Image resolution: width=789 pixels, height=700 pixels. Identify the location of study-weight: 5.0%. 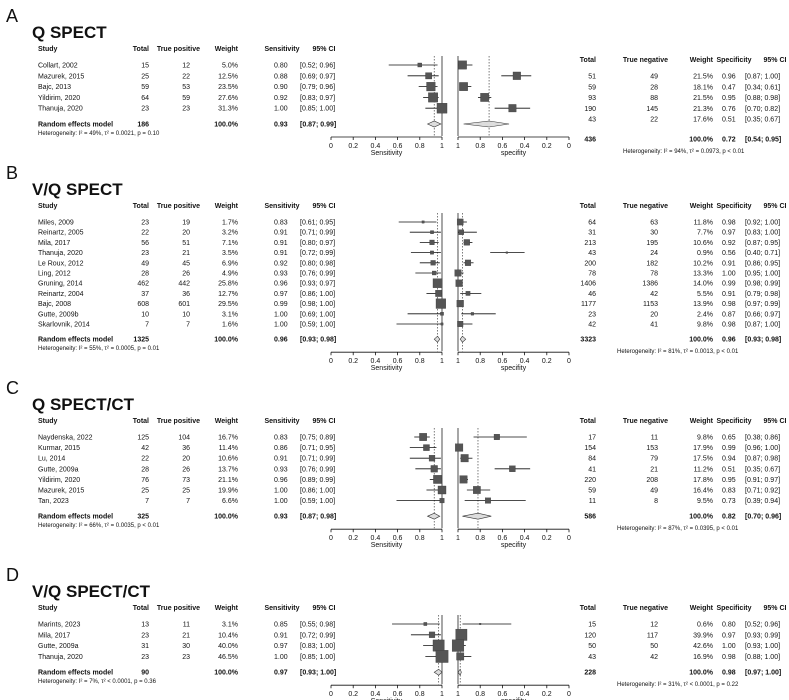
(230, 66).